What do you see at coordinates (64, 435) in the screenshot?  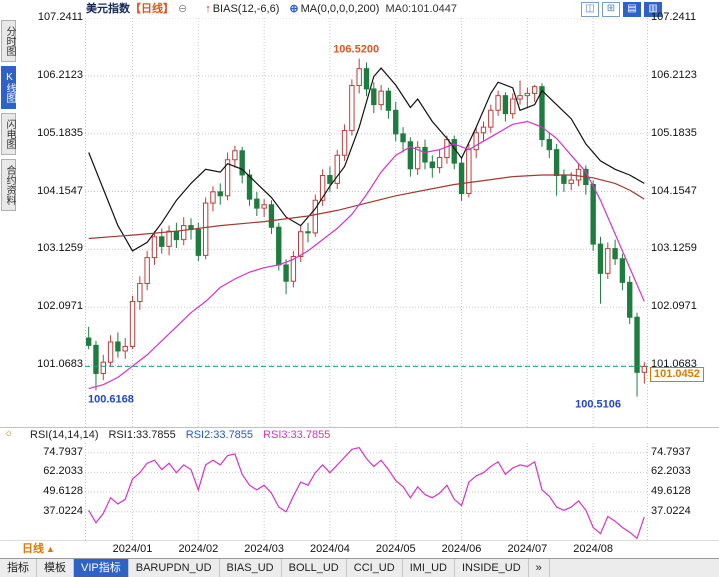 I see `rsi-title: RSI(14,14,14)` at bounding box center [64, 435].